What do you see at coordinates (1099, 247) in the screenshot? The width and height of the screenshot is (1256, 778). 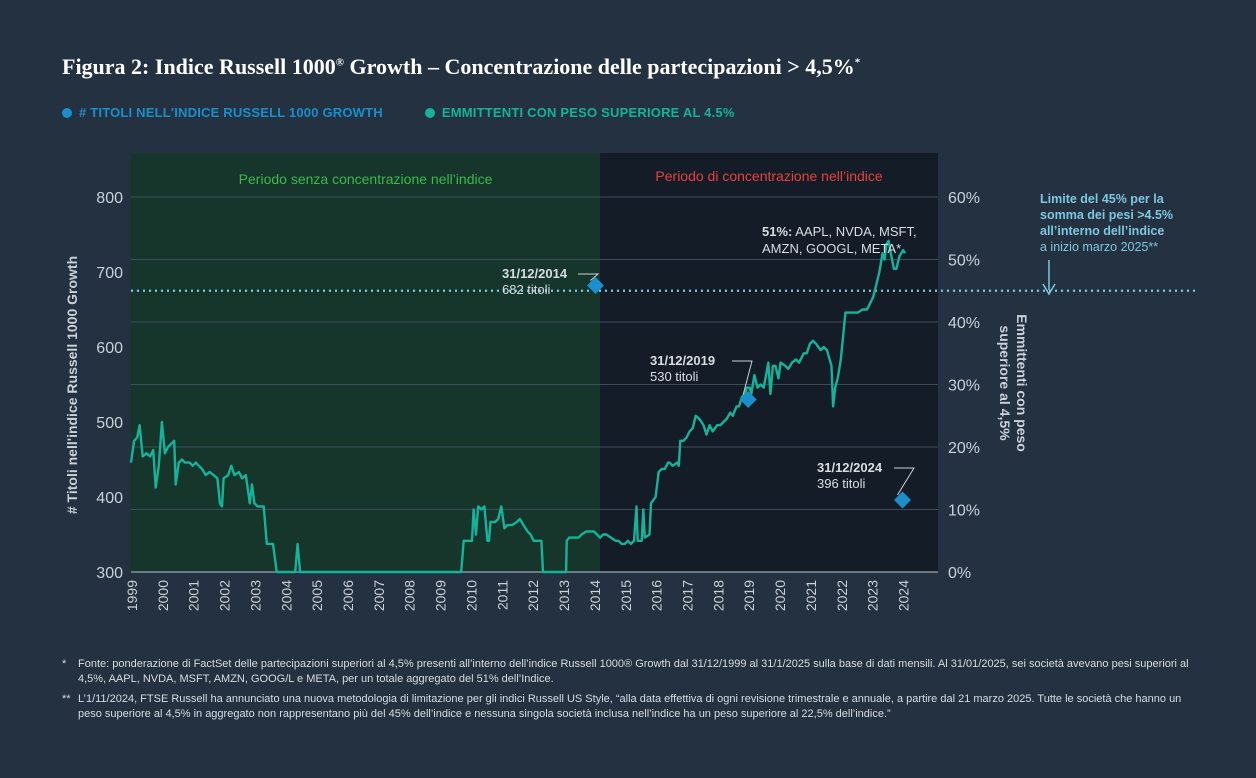 I see `limit-sublabel: a inizio marzo 2025**` at bounding box center [1099, 247].